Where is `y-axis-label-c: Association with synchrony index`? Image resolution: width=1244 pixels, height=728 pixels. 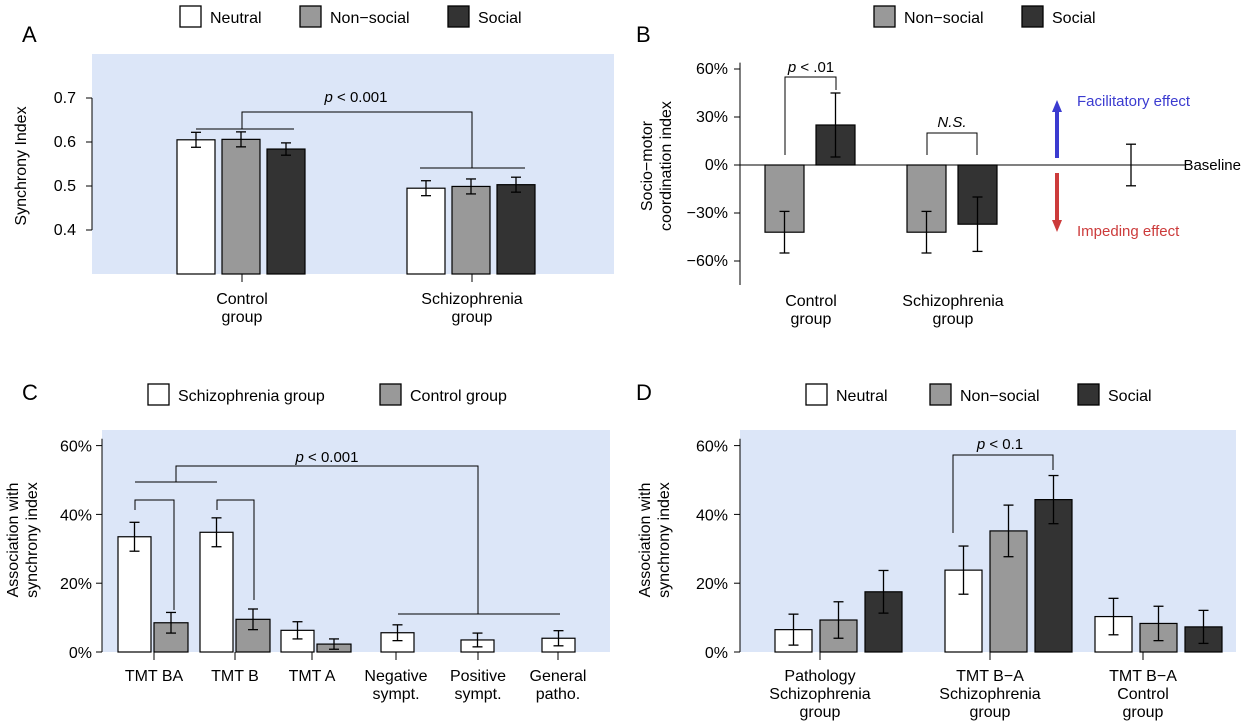 y-axis-label-c: Association with synchrony index is located at coordinates (23, 540).